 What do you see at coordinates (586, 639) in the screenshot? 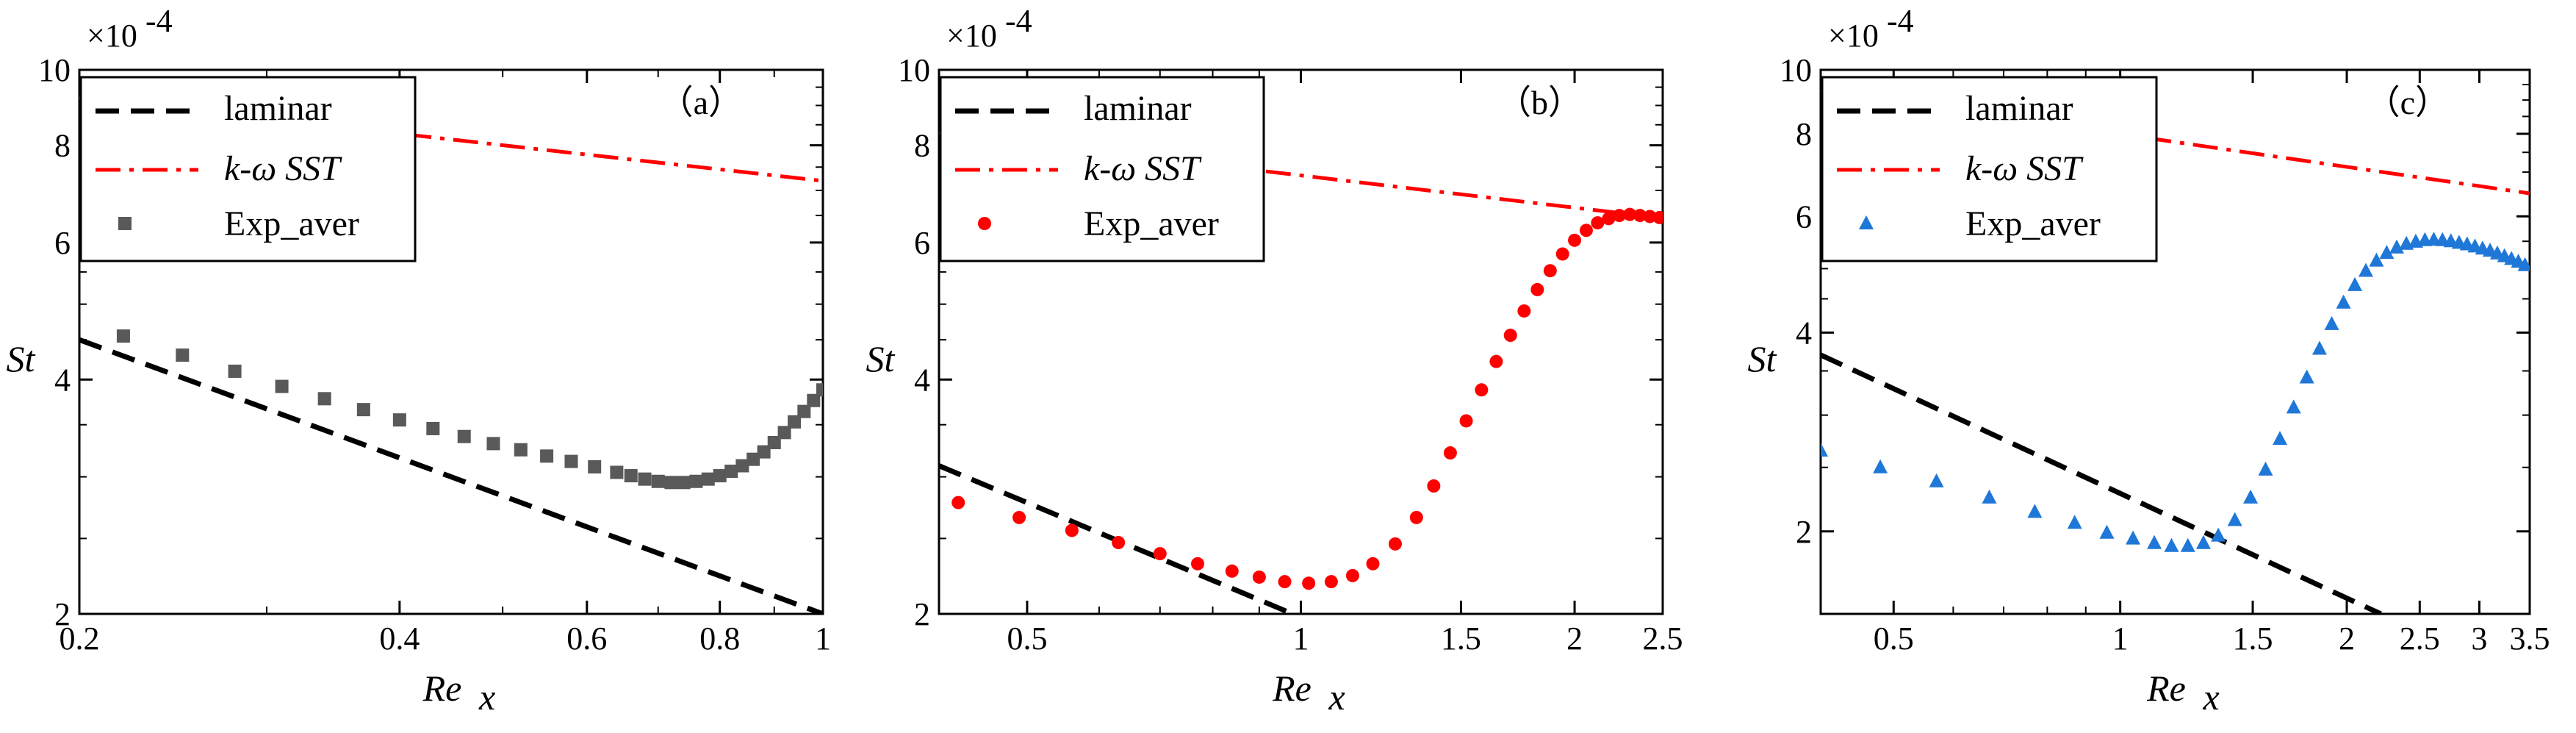
I see `x-tick-label: 0.6` at bounding box center [586, 639].